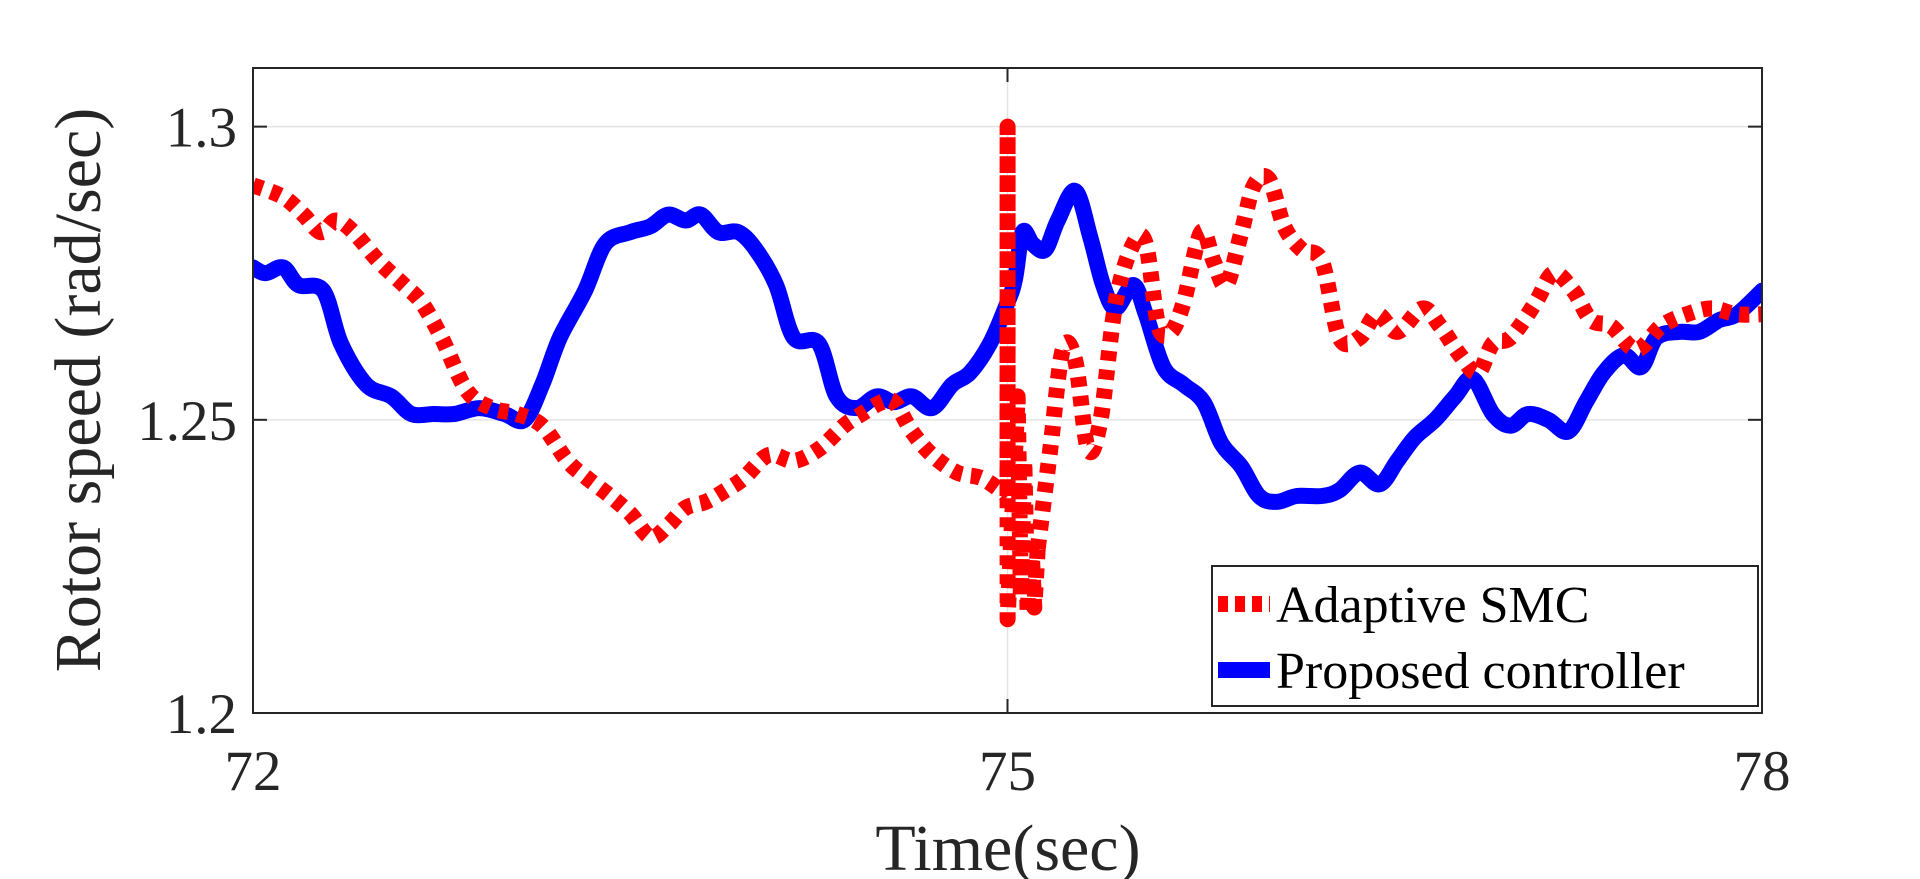  I want to click on x-tick-label: 78, so click(1762, 771).